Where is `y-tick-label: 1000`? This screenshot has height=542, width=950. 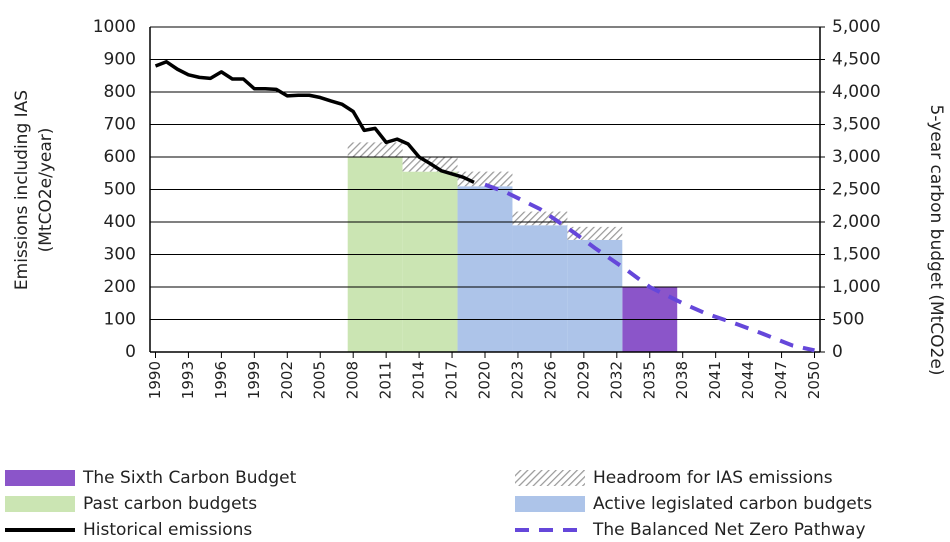
y-tick-label: 1000 is located at coordinates (114, 27).